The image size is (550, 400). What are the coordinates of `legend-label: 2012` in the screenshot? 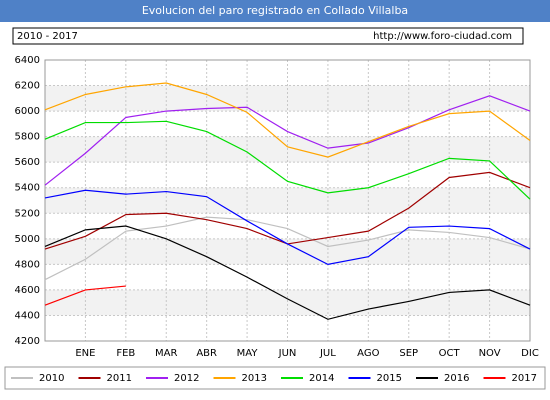 It's located at (186, 378).